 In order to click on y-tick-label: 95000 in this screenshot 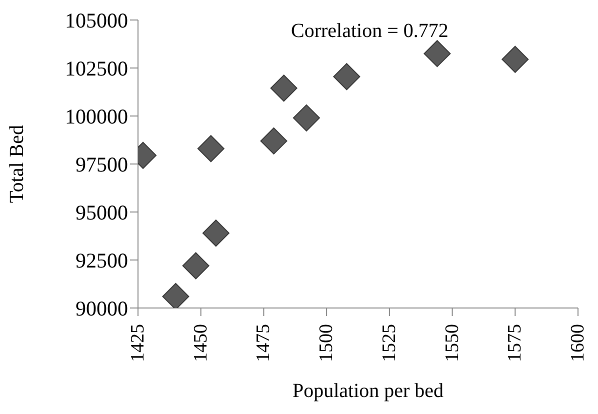, I will do `click(102, 212)`.